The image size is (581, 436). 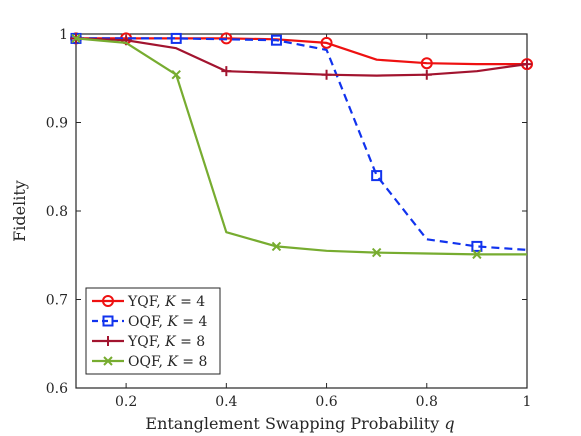 What do you see at coordinates (527, 402) in the screenshot?
I see `x-tick-label: 1` at bounding box center [527, 402].